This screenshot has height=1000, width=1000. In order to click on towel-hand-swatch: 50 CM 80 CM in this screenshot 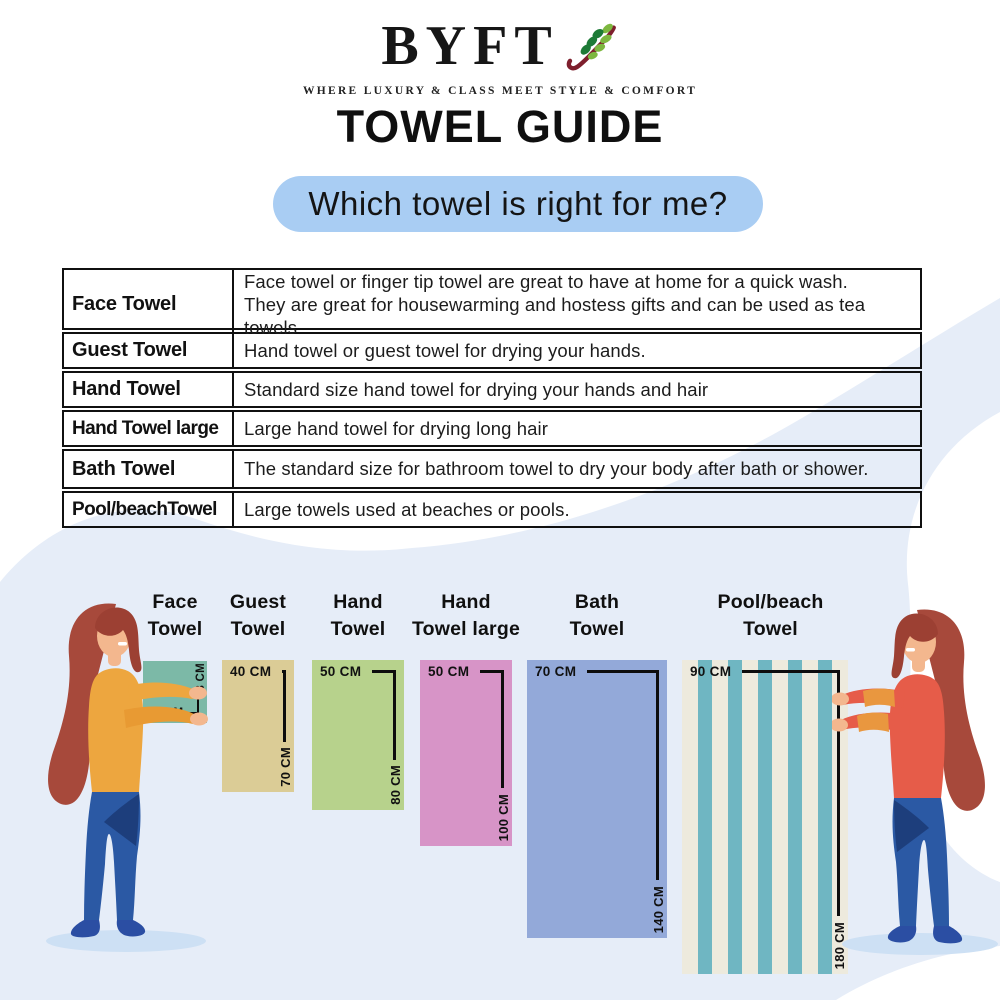, I will do `click(358, 735)`.